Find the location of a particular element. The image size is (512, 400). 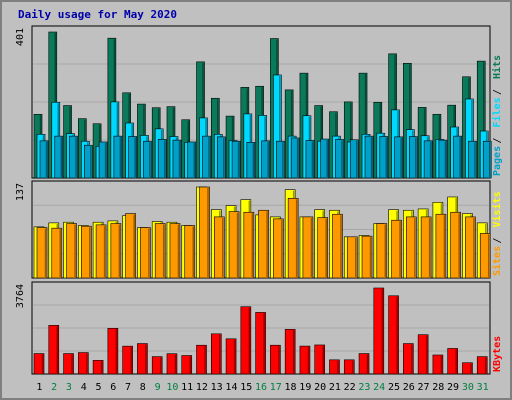

x-tick-label-day-1: 1 is located at coordinates (39, 387).